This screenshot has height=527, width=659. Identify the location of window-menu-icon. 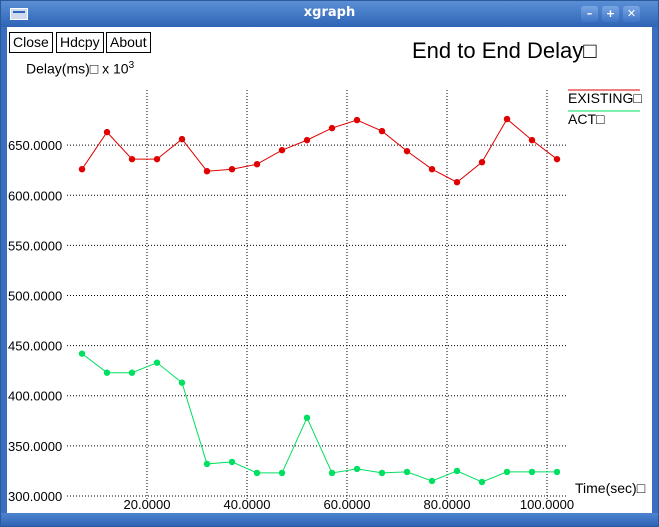
(19, 14).